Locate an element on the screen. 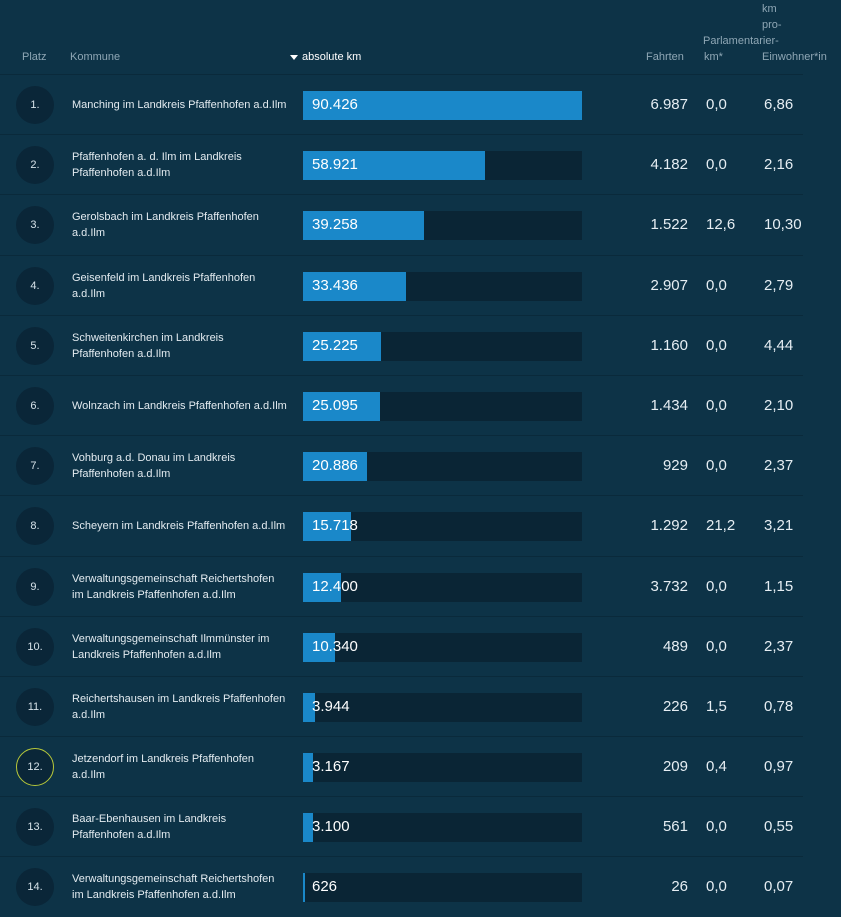  fahrten-value: 4.182 is located at coordinates (669, 165).